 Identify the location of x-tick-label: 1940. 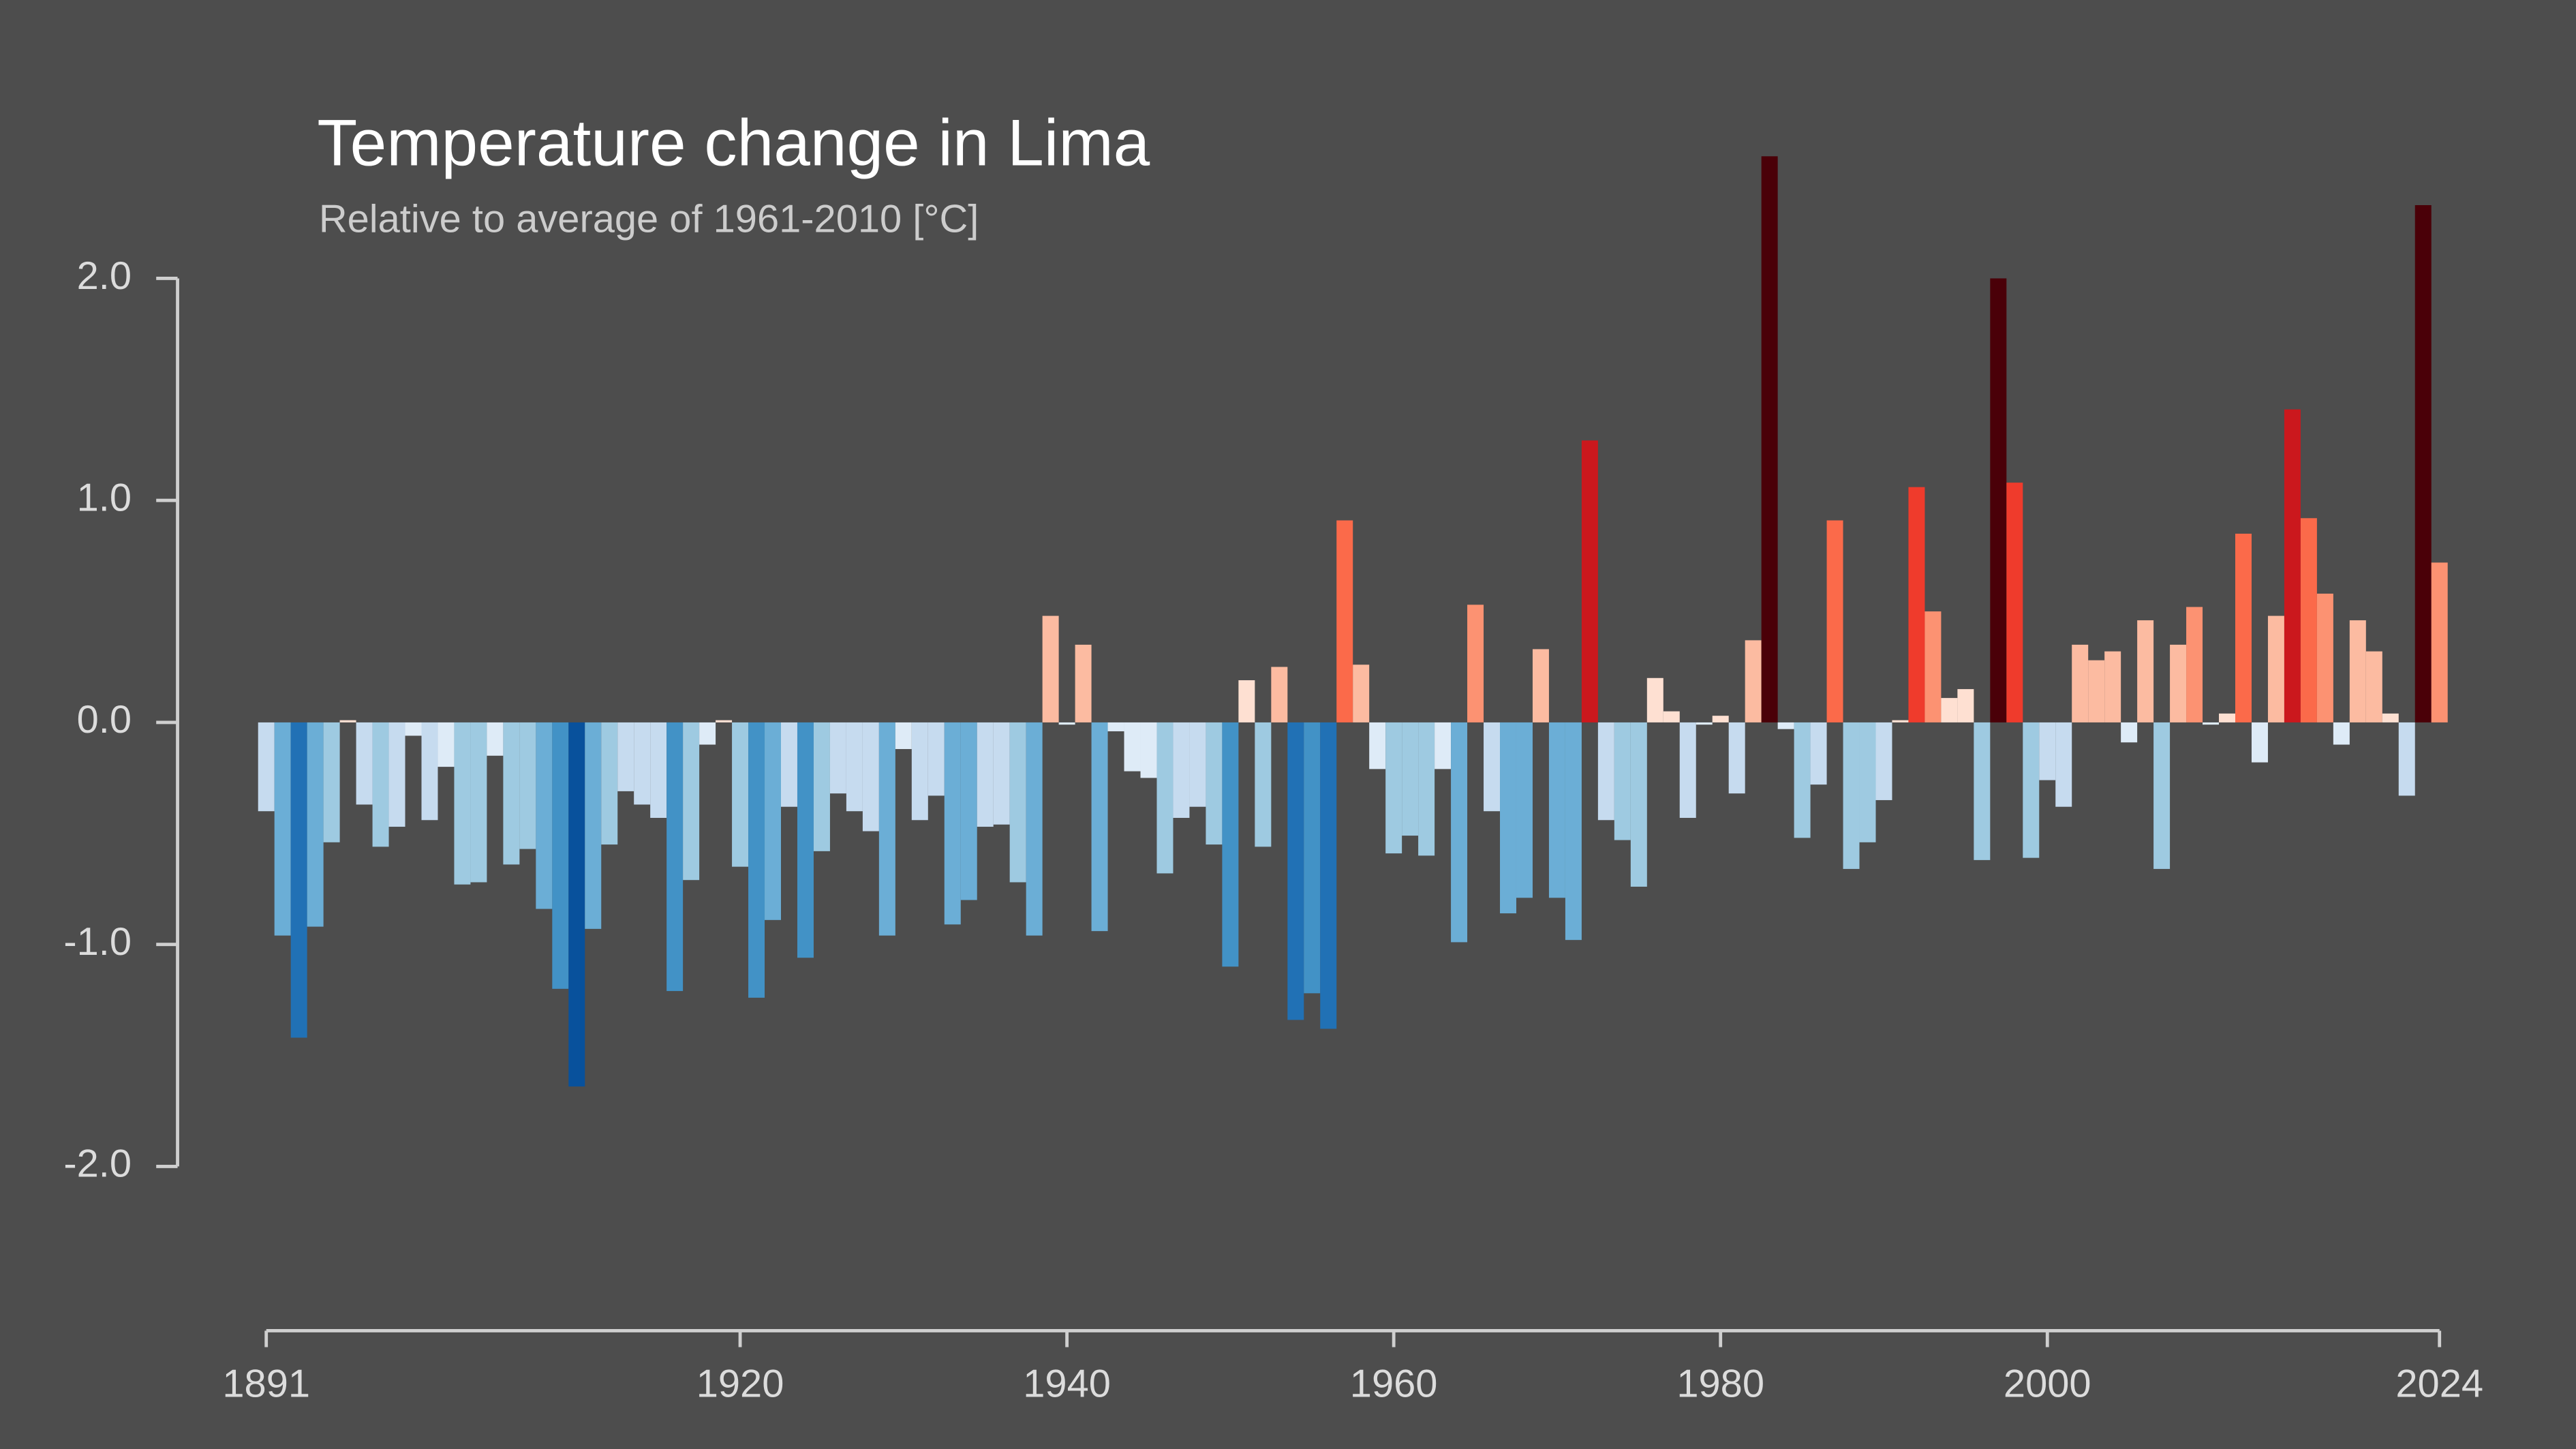
(1067, 1384).